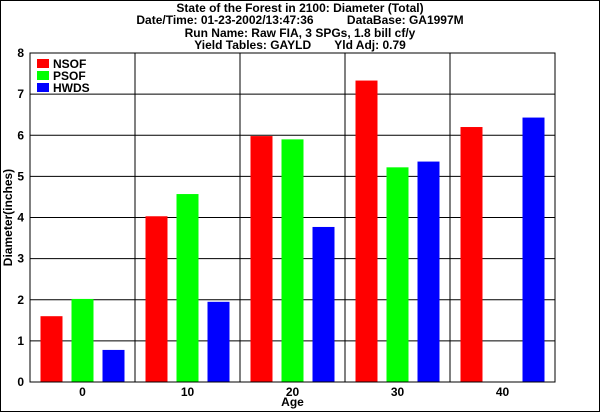 This screenshot has width=600, height=412. I want to click on y-tick-label-7: 7, so click(20, 94).